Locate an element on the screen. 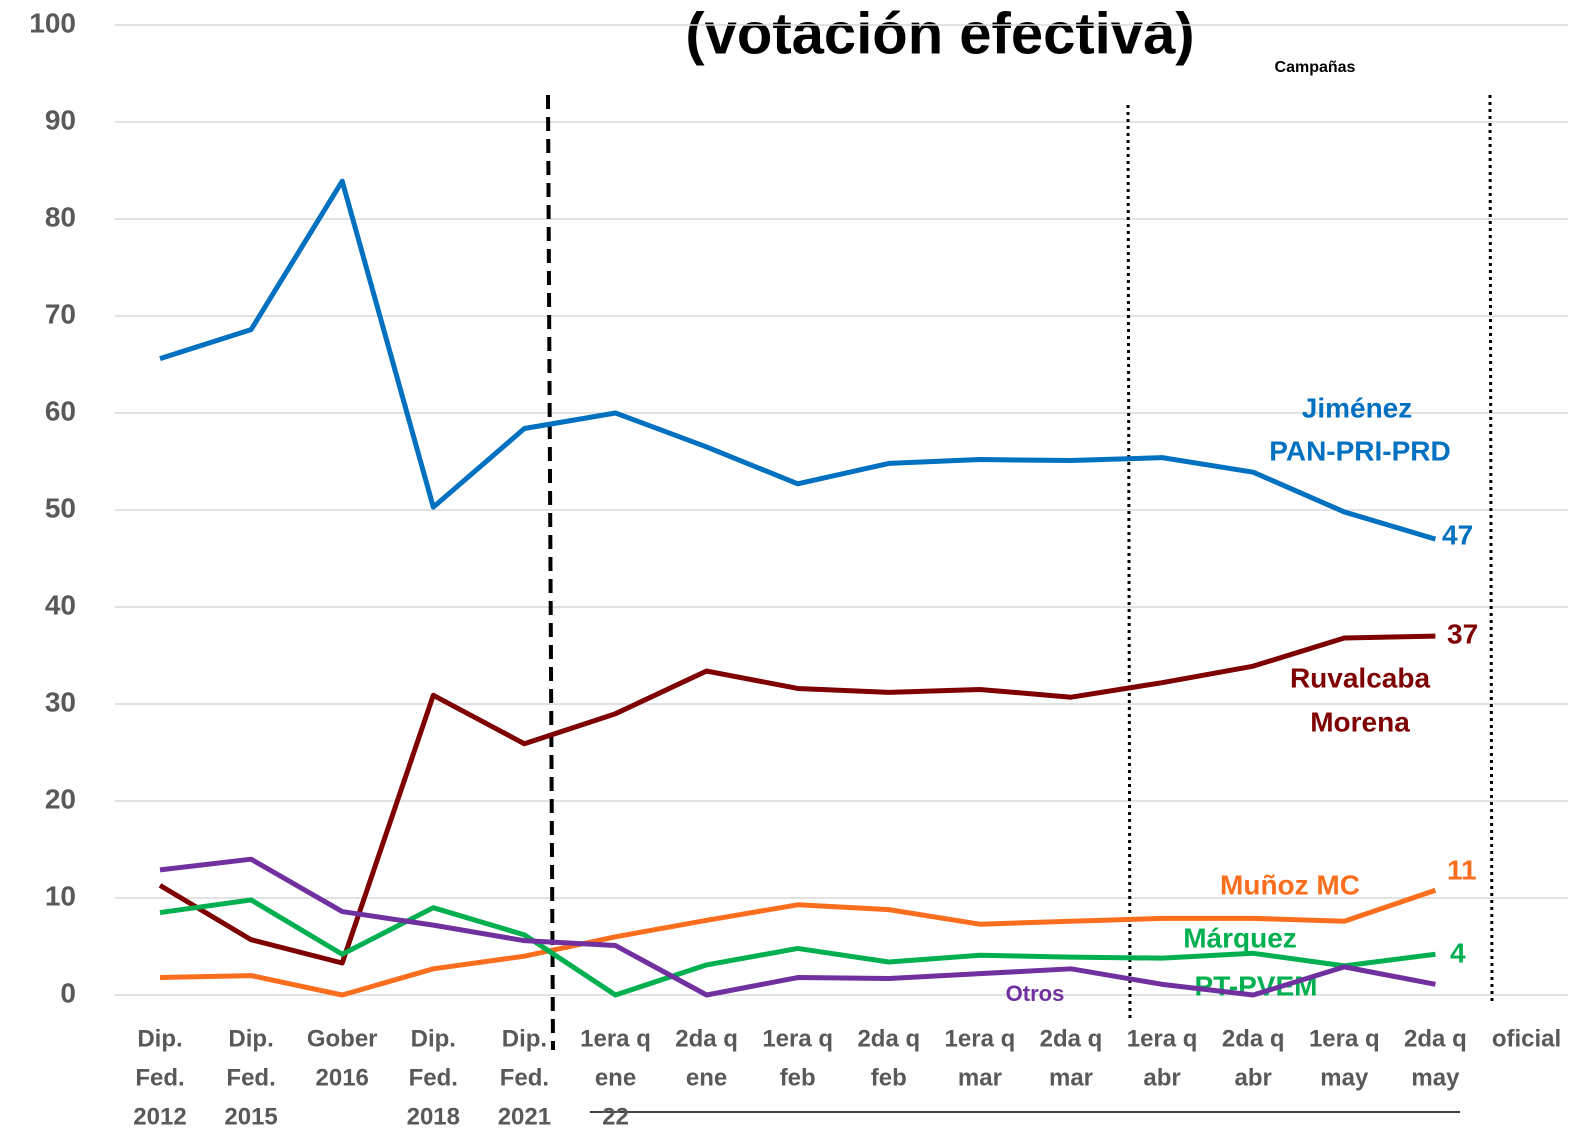 Image resolution: width=1577 pixels, height=1138 pixels. x-tick-label: oficial is located at coordinates (1526, 1038).